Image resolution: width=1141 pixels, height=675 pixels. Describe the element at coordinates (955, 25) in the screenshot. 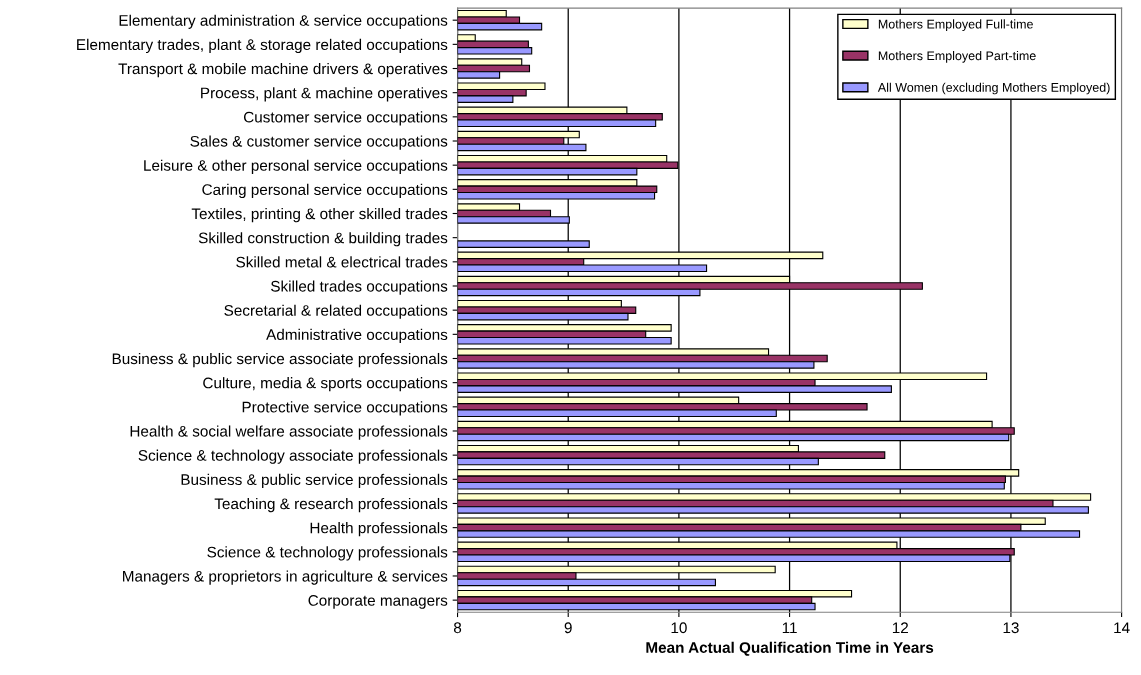

I see `legend-label: Mothers Employed Full-time` at that location.